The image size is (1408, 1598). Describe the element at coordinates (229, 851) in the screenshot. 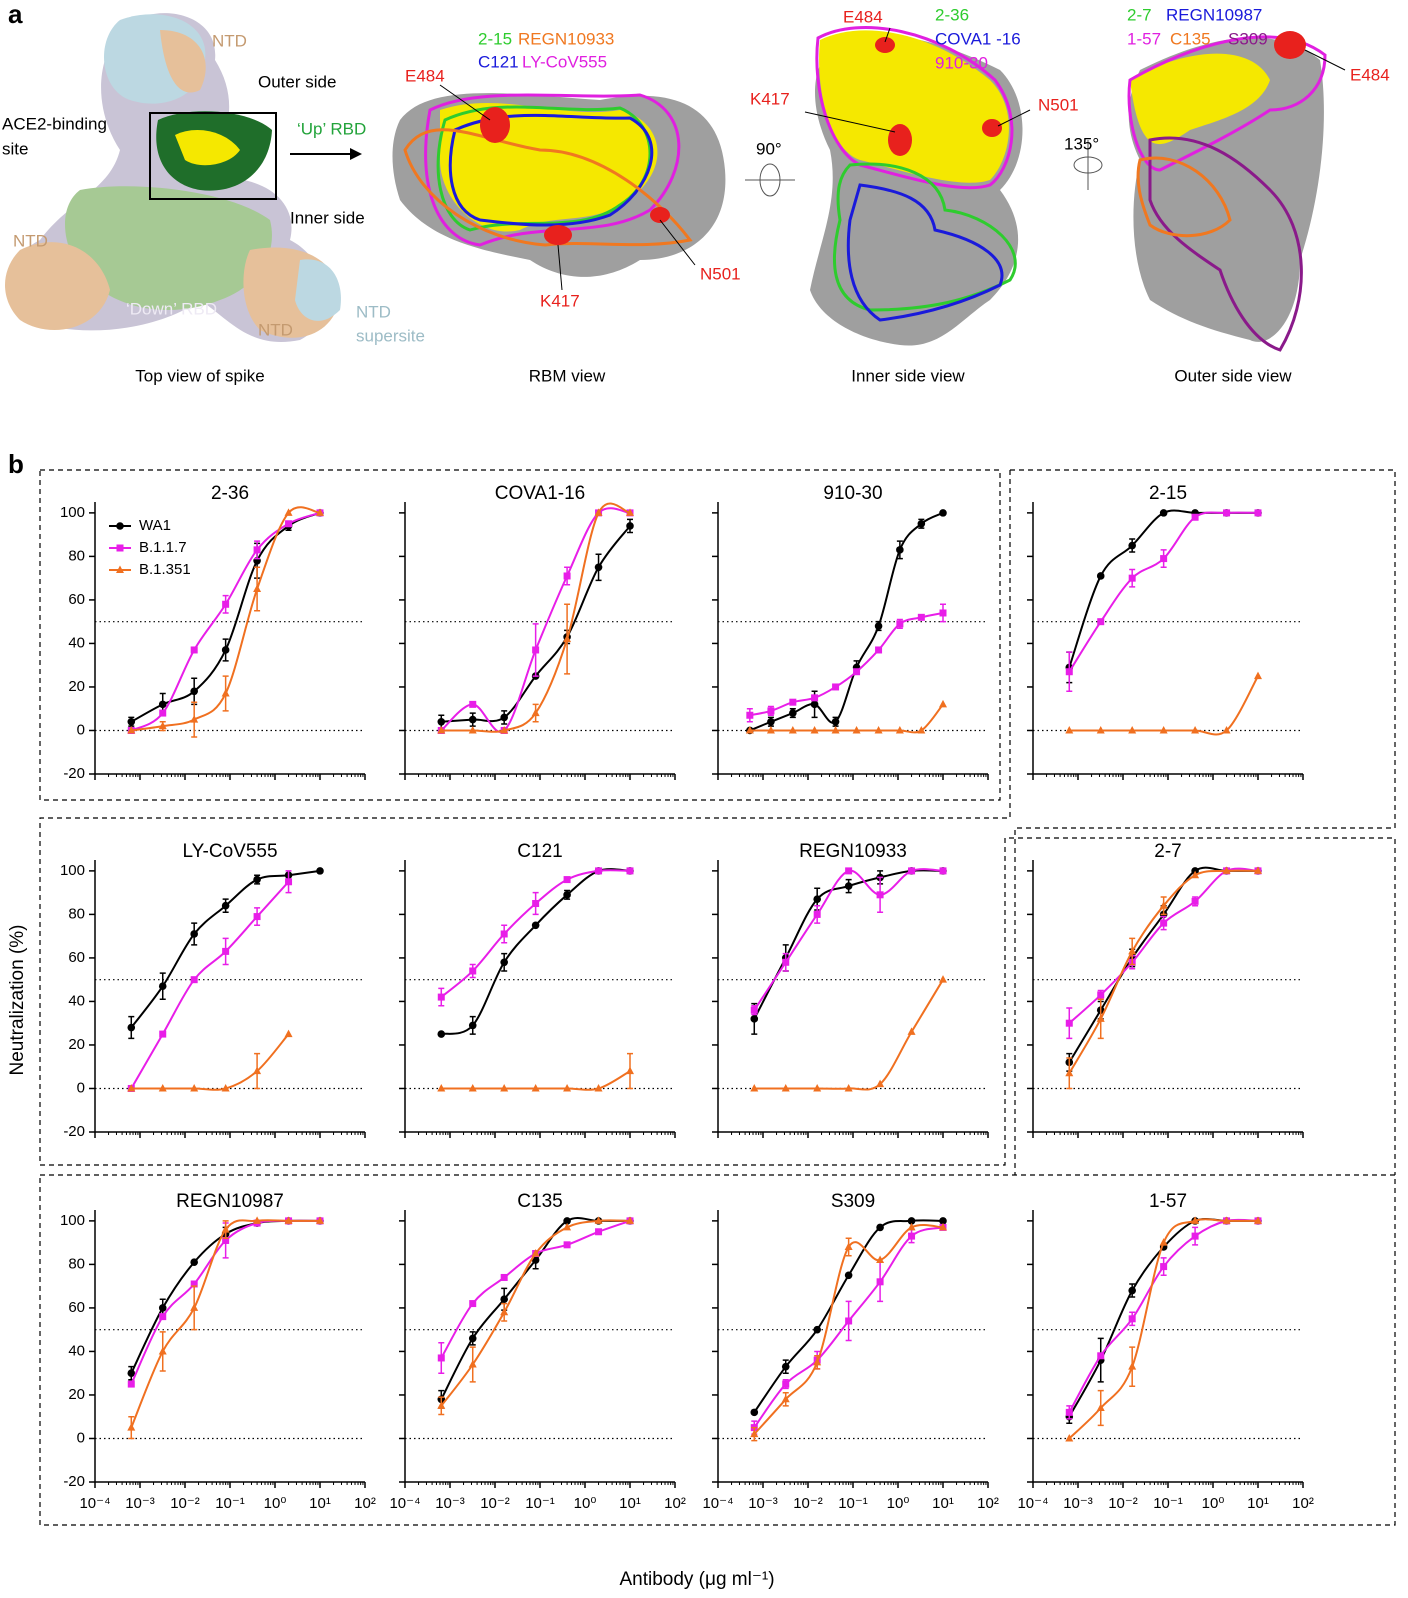

I see `chart-title: LY-CoV555` at that location.